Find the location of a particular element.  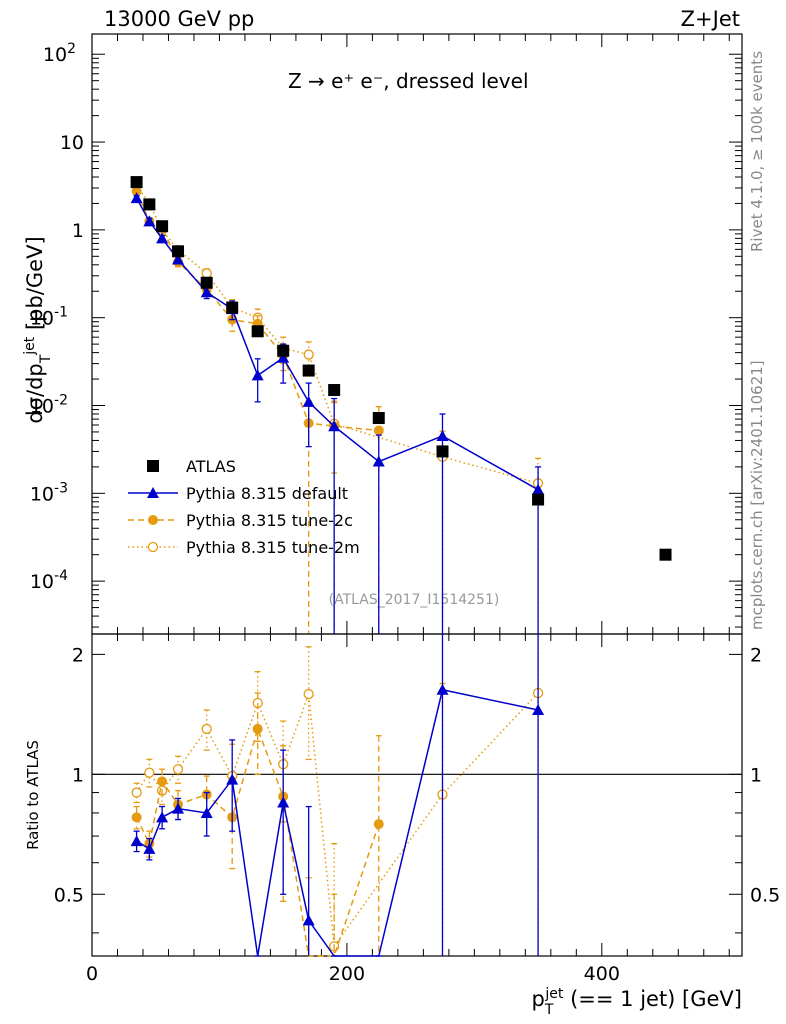

ratio-y-tick-label: 1 is located at coordinates (78, 775).